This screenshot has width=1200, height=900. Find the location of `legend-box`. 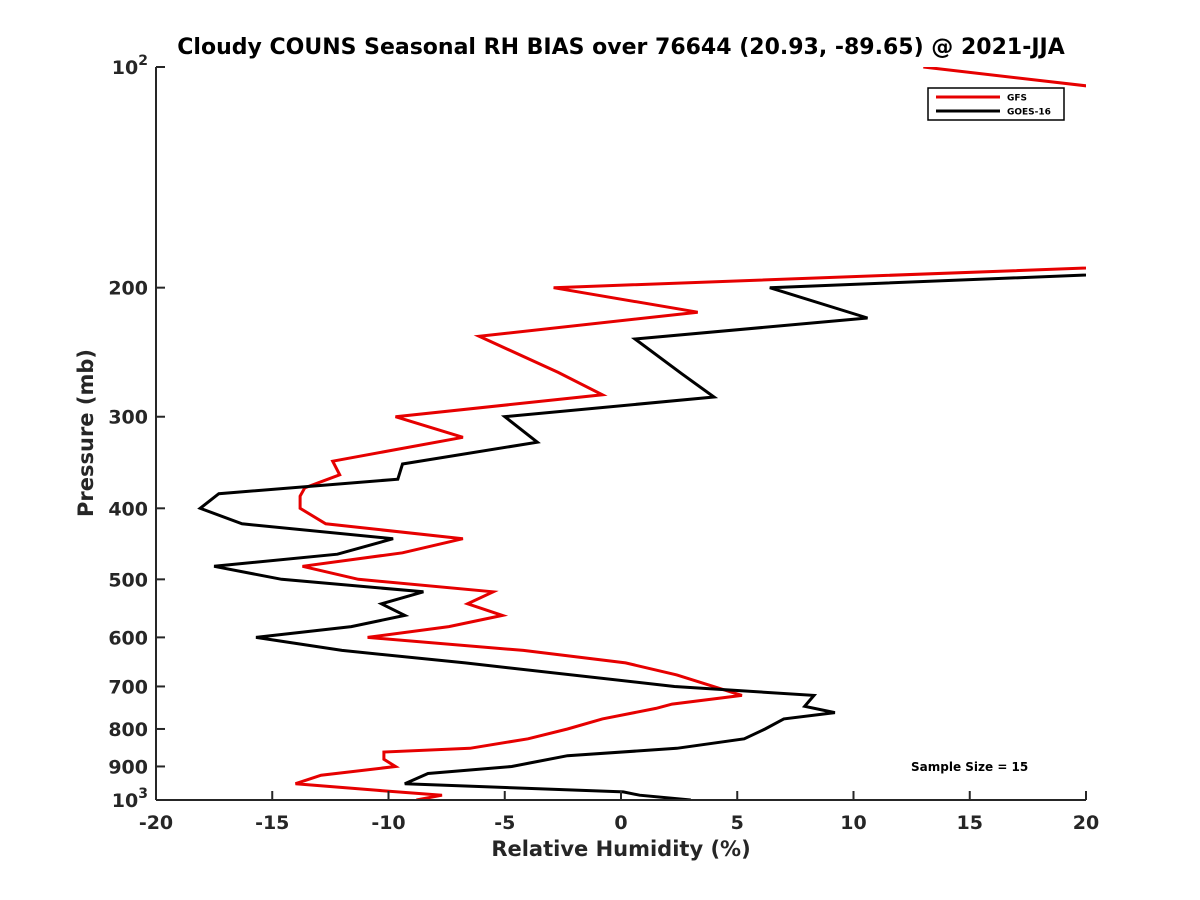

legend-box is located at coordinates (996, 104).